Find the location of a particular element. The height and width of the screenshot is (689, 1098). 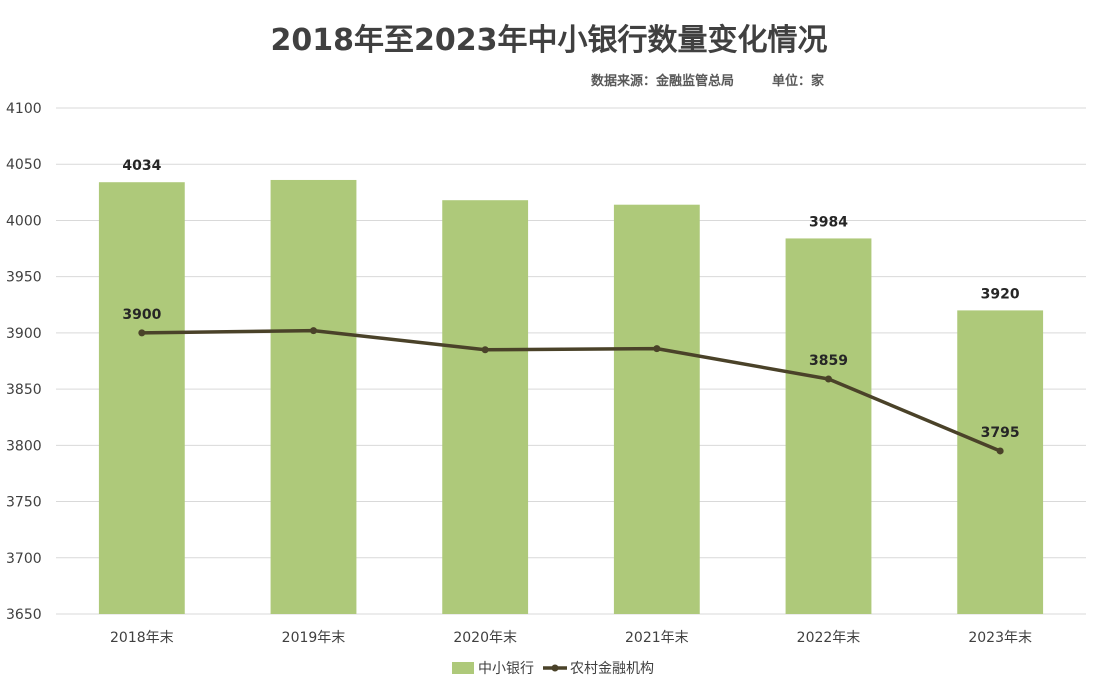

legend-label: 中小银行 is located at coordinates (506, 669).